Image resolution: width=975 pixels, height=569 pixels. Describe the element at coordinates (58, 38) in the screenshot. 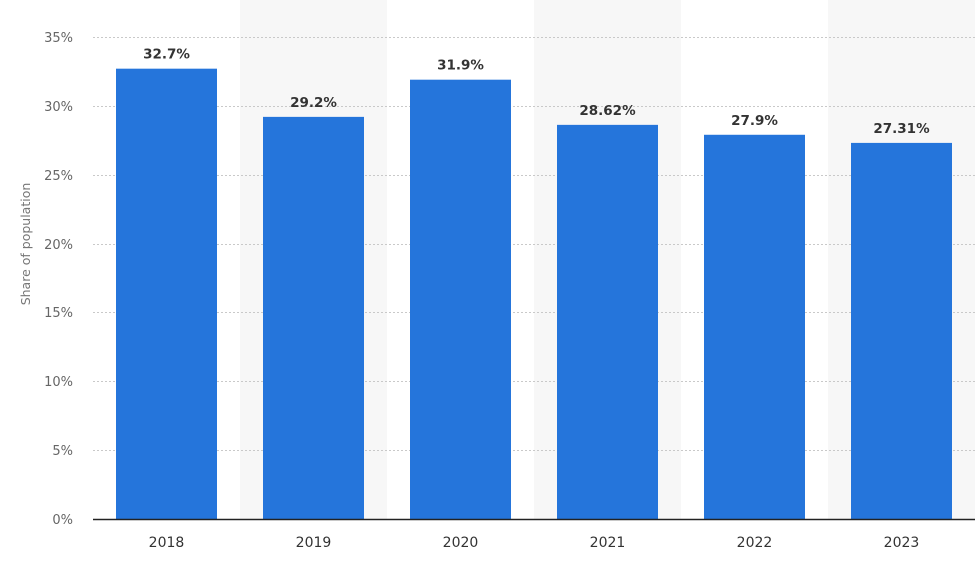

I see `y-tick-label: 35%` at that location.